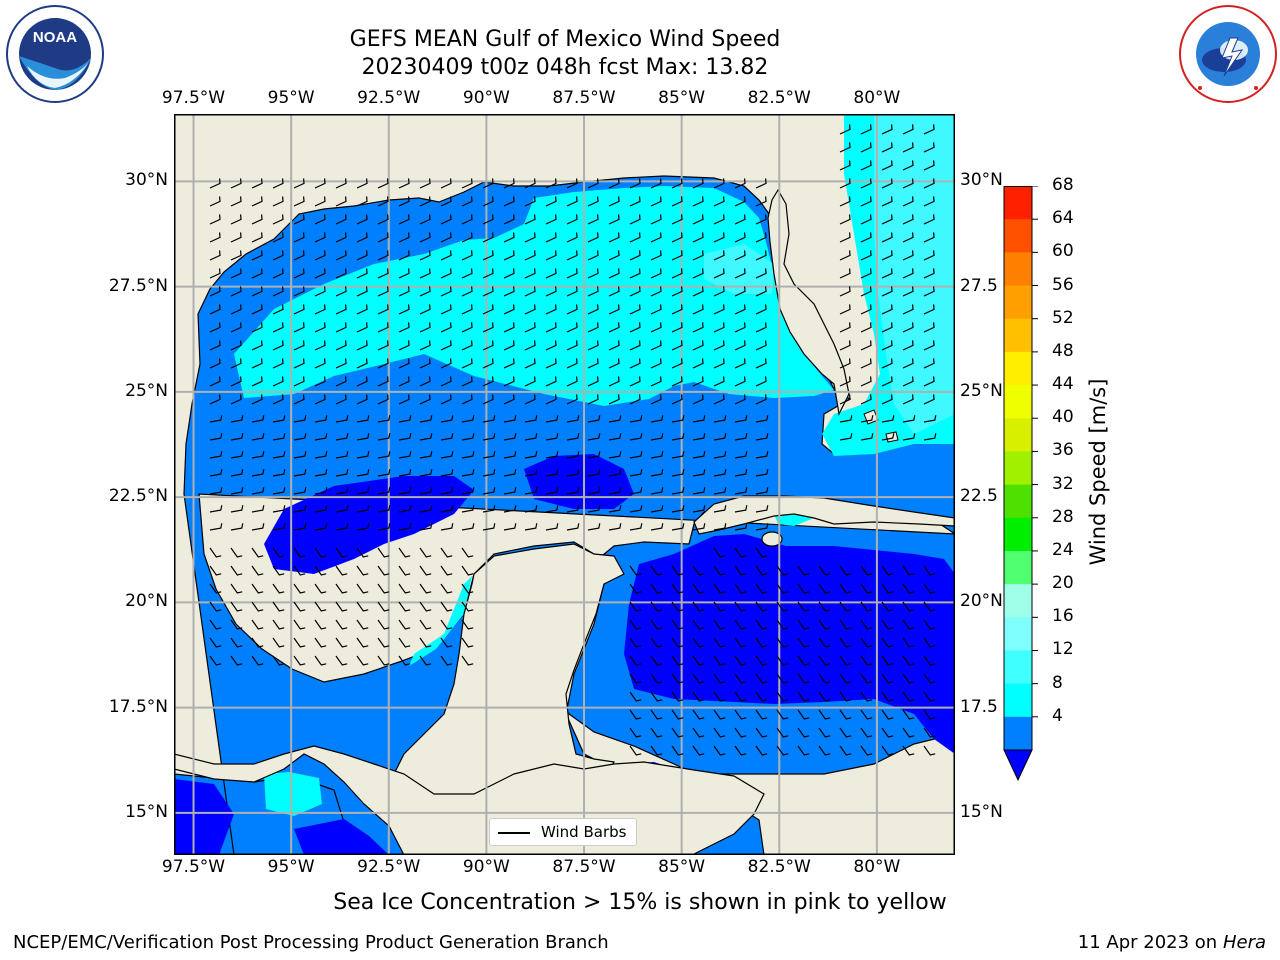 This screenshot has height=960, width=1280. Describe the element at coordinates (877, 867) in the screenshot. I see `lon-tick-bottom: 80°W` at that location.